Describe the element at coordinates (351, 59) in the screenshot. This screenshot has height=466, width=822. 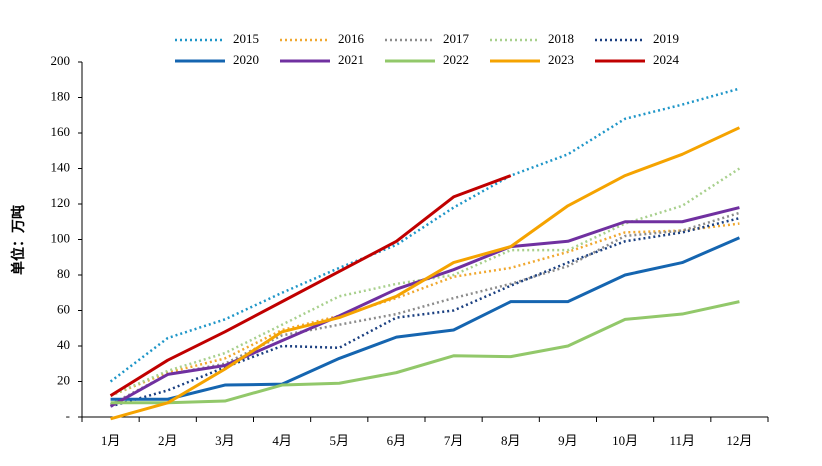
I see `legend-label: 2021` at that location.